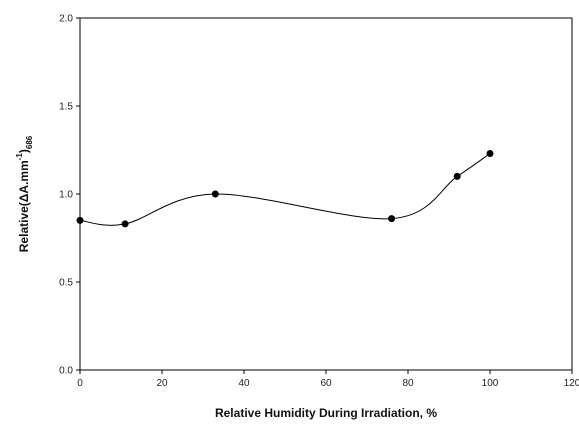 The image size is (579, 428). I want to click on x-tick-label: 20, so click(162, 383).